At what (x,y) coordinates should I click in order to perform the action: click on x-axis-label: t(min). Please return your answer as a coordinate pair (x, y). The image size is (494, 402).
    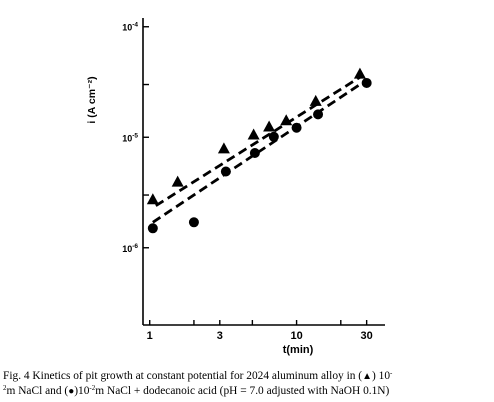
    Looking at the image, I should click on (298, 350).